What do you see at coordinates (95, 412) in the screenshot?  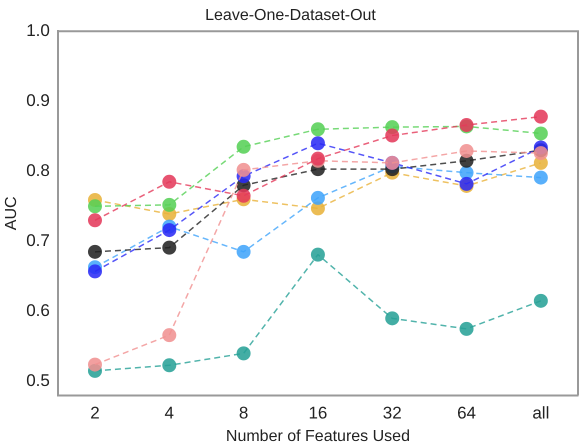 I see `x-tick-label: 2` at bounding box center [95, 412].